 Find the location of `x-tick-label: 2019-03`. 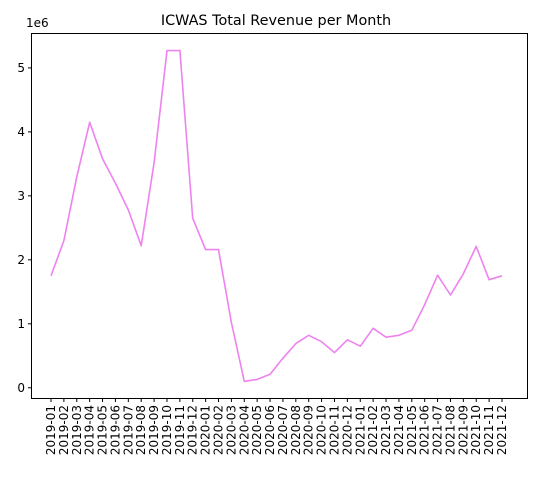

x-tick-label: 2019-03 is located at coordinates (77, 430).